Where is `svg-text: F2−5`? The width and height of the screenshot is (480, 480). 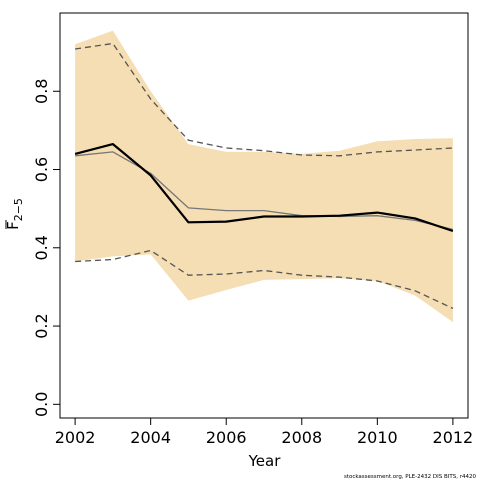
svg-text: F2−5 is located at coordinates (14, 214).